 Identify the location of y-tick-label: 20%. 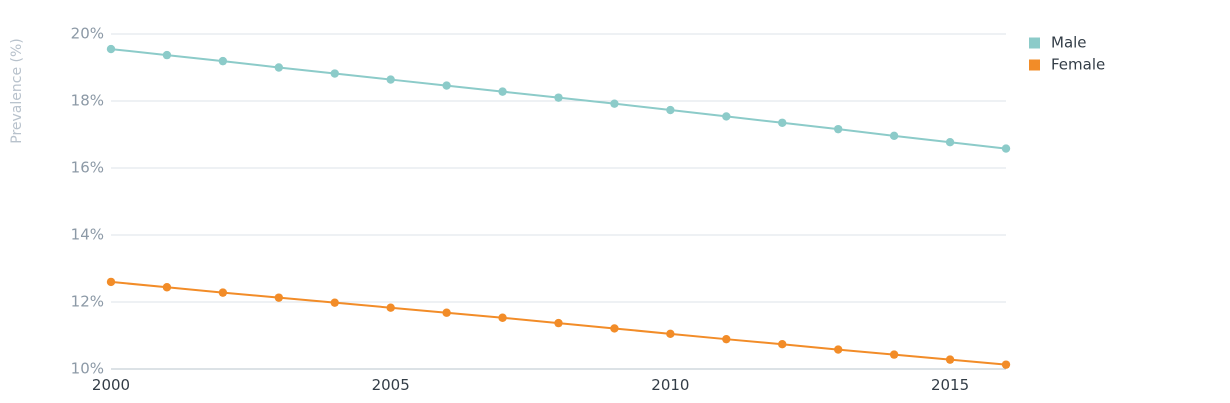
(87, 34).